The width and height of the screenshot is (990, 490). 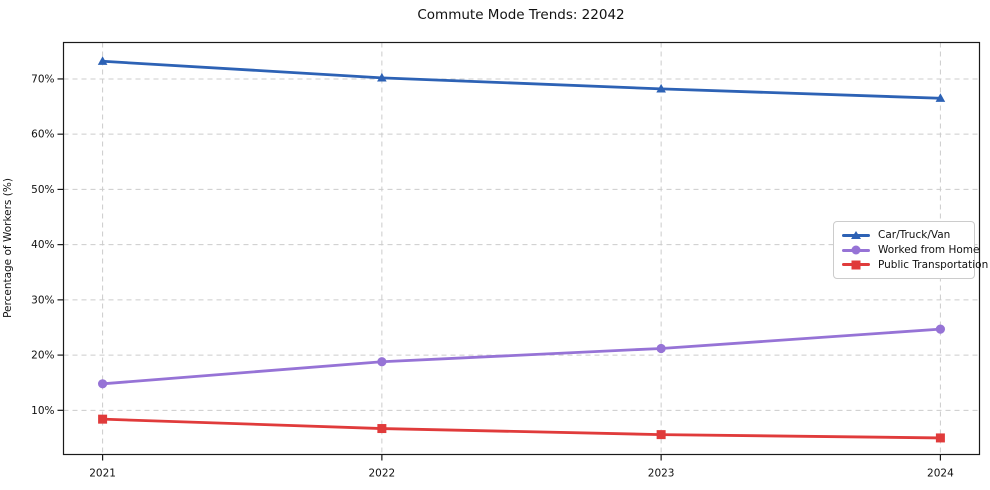 I want to click on y-tick-label: 30%, so click(x=42, y=300).